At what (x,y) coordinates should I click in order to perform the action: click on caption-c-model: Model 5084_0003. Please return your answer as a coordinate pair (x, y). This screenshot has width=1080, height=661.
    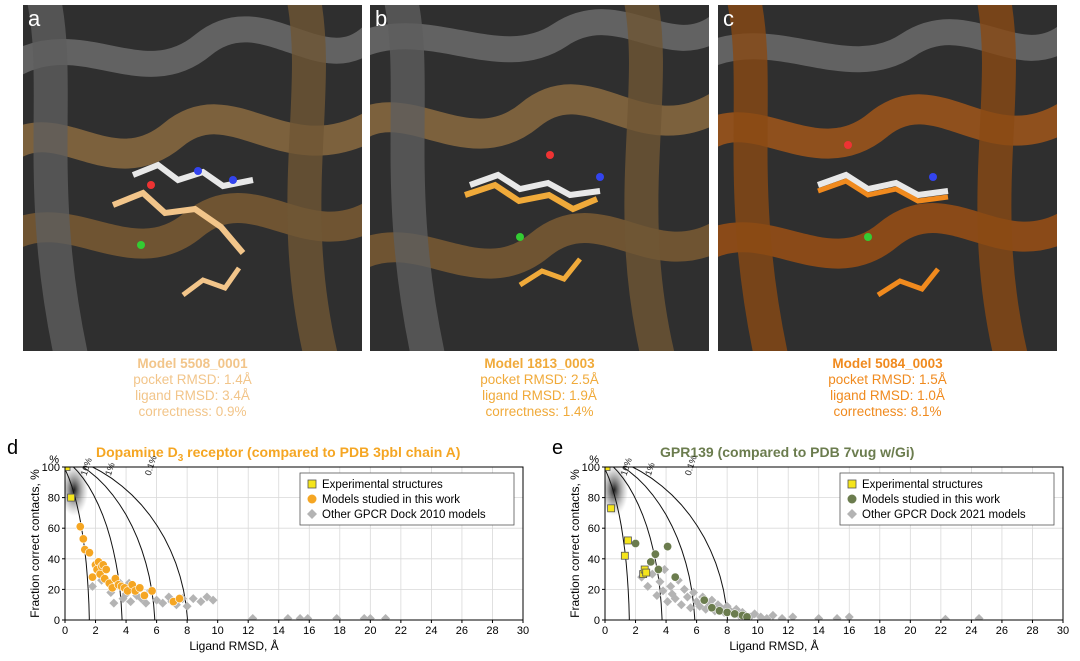
    Looking at the image, I should click on (887, 363).